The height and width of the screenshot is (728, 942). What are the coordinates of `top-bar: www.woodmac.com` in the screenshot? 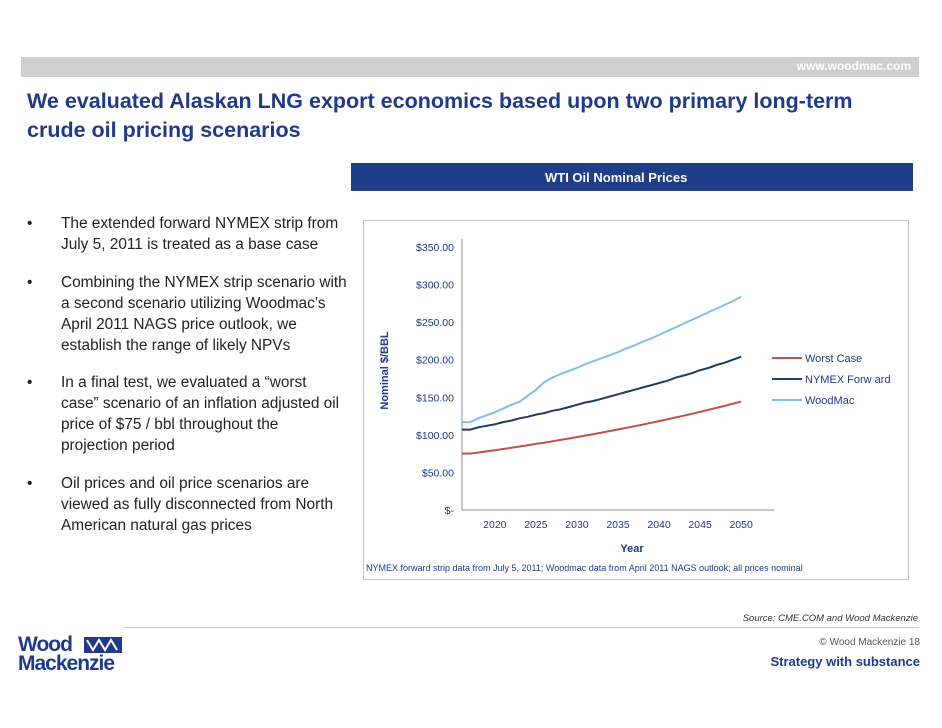 It's located at (470, 67).